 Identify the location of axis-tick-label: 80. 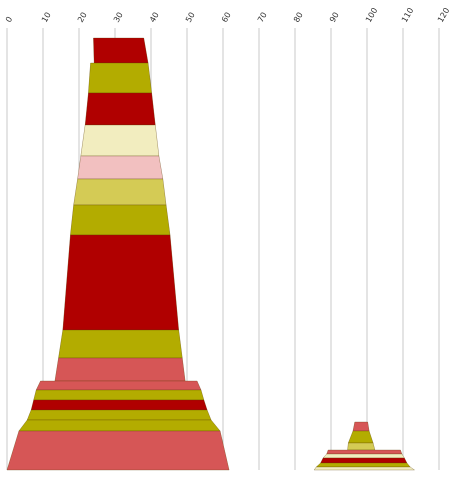
(298, 17).